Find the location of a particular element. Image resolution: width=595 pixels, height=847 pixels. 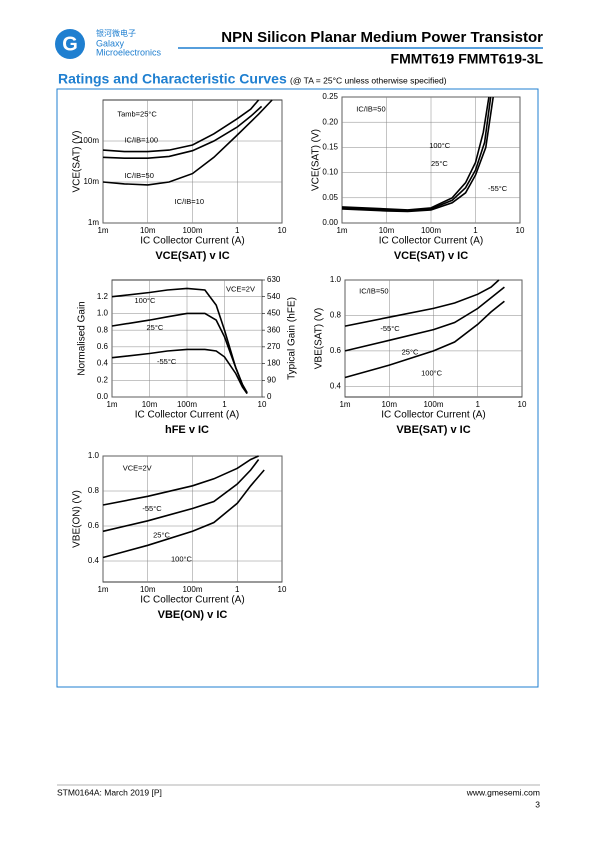

y2-tick-label: 0 is located at coordinates (269, 396).